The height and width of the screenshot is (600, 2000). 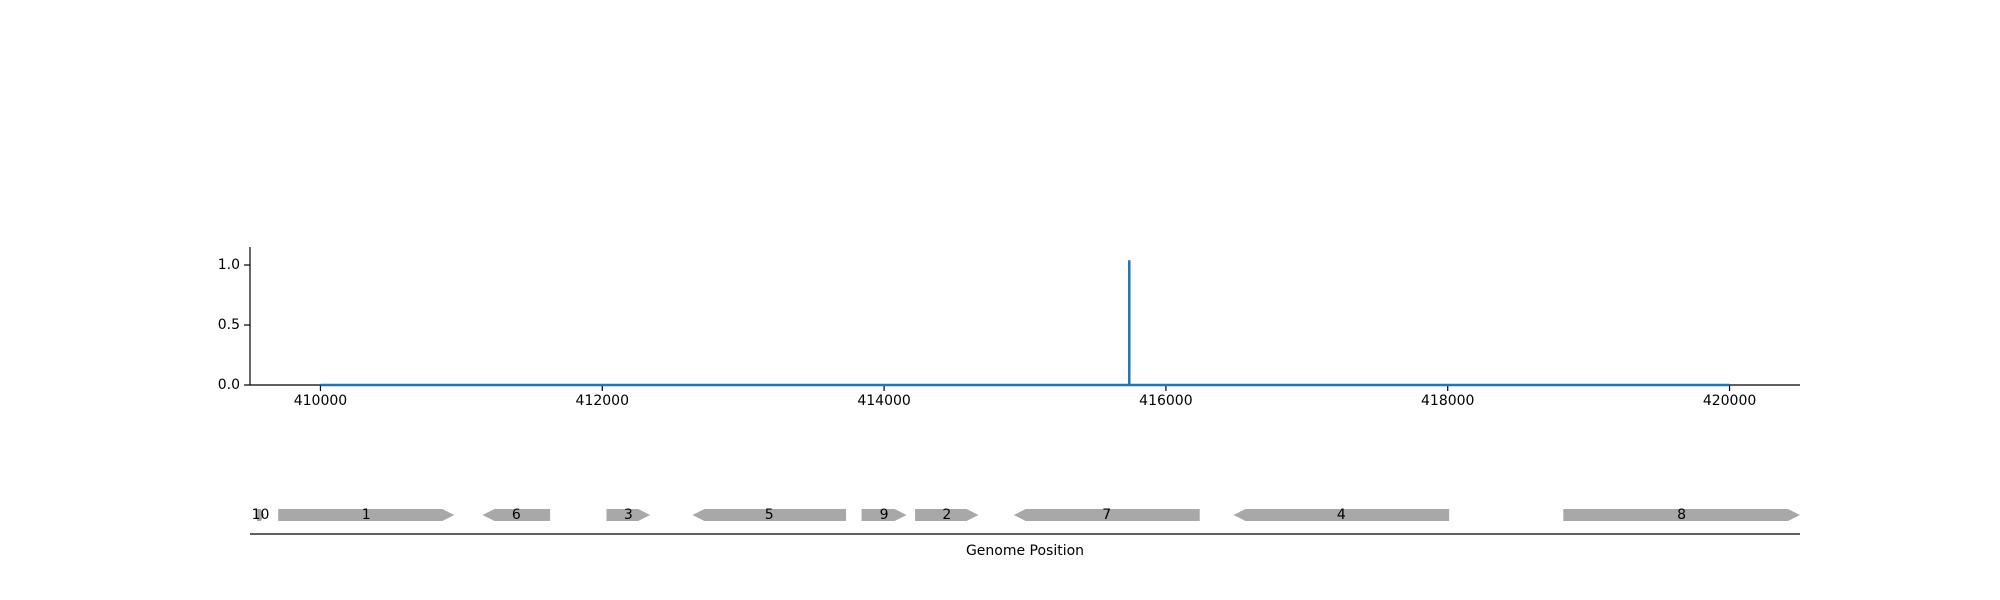 What do you see at coordinates (1729, 401) in the screenshot?
I see `x-tick-label: 420000` at bounding box center [1729, 401].